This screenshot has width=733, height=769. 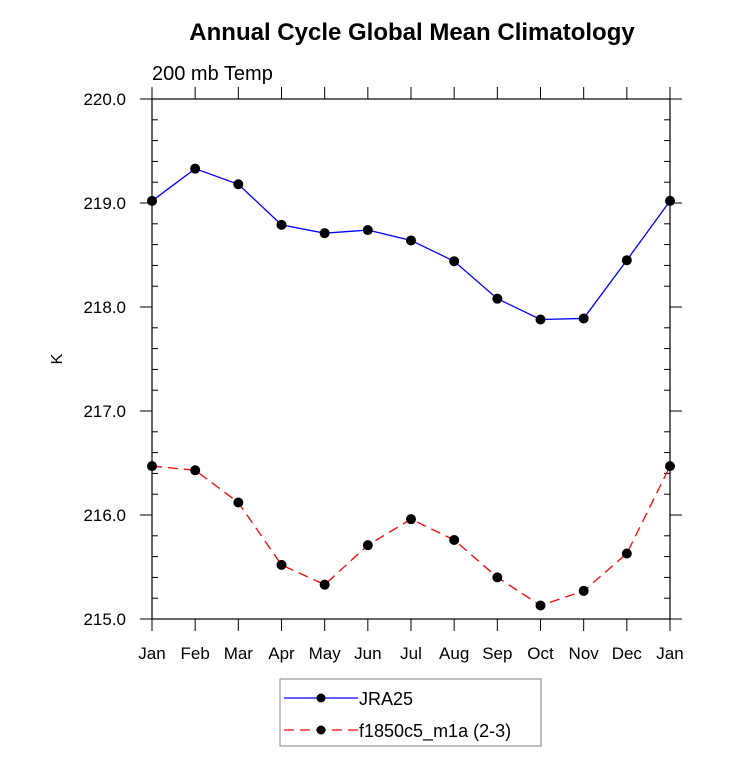 I want to click on legend-label: f1850c5_m1a (2-3), so click(x=435, y=731).